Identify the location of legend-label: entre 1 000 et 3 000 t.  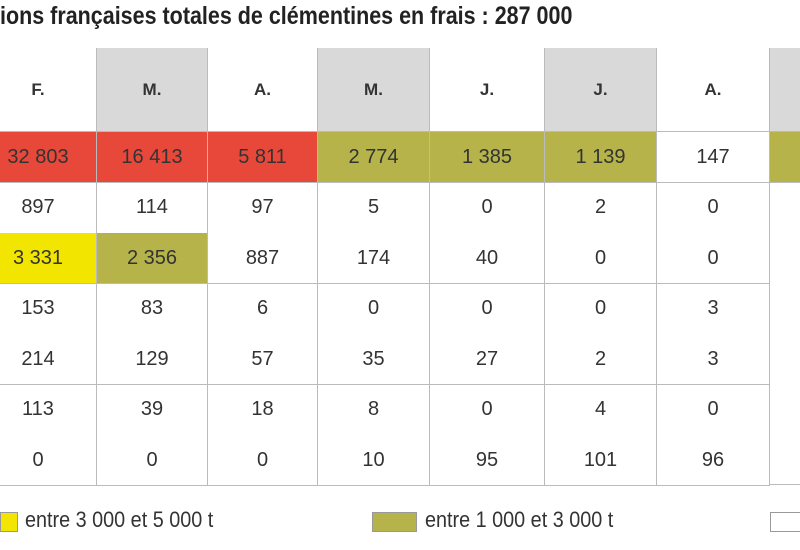
(519, 519).